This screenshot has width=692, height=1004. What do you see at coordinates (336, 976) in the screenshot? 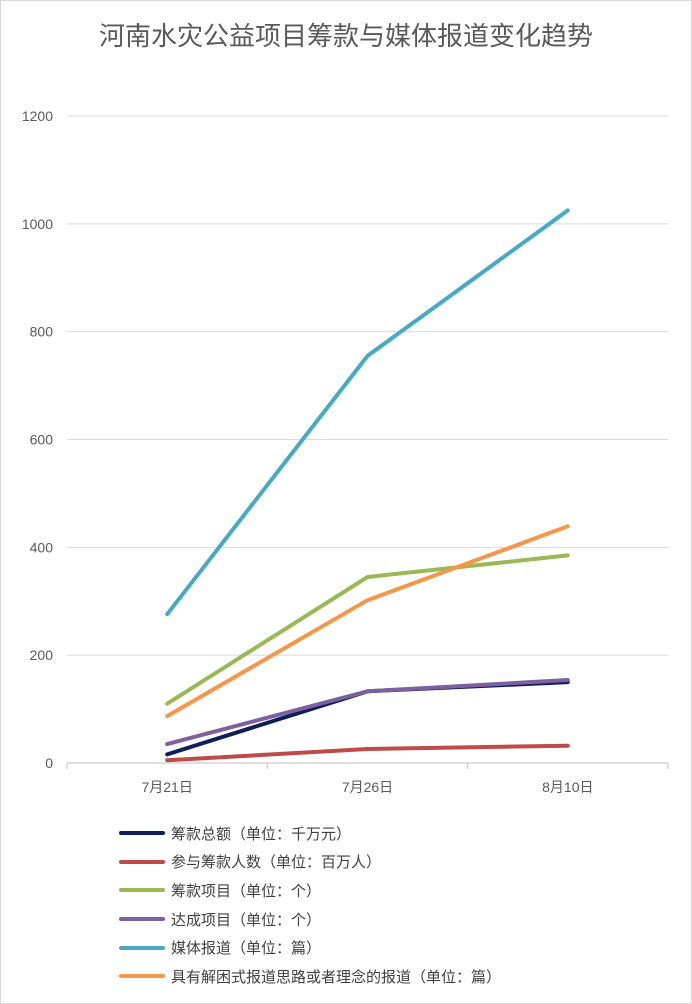
I see `legend-label: 具有解困式报道思路或者理念的报道（单位：篇）` at bounding box center [336, 976].